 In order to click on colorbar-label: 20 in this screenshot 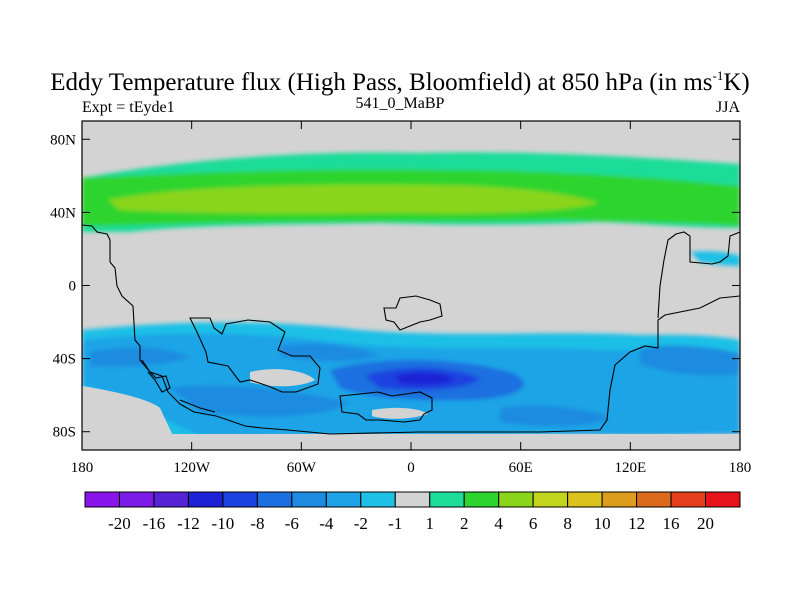, I will do `click(705, 523)`.